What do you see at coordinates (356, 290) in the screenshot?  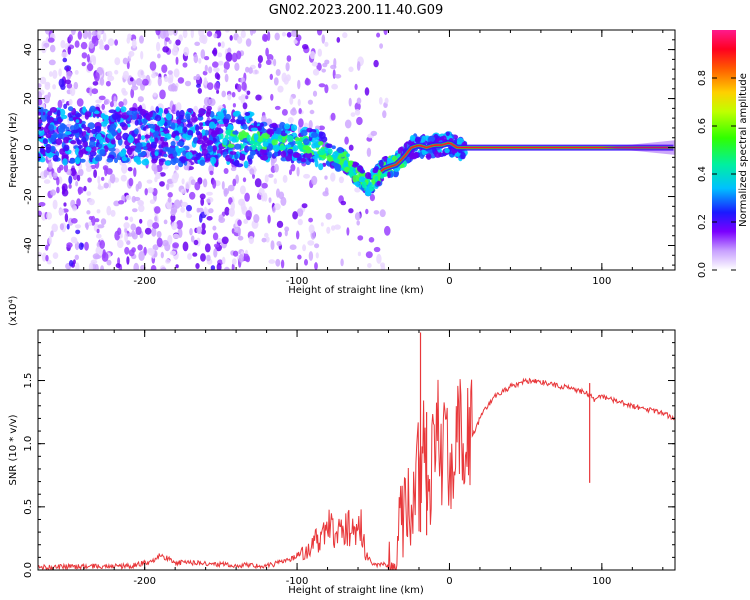 I see `spectrogram-x-axis-label: Height of straight line (km)` at bounding box center [356, 290].